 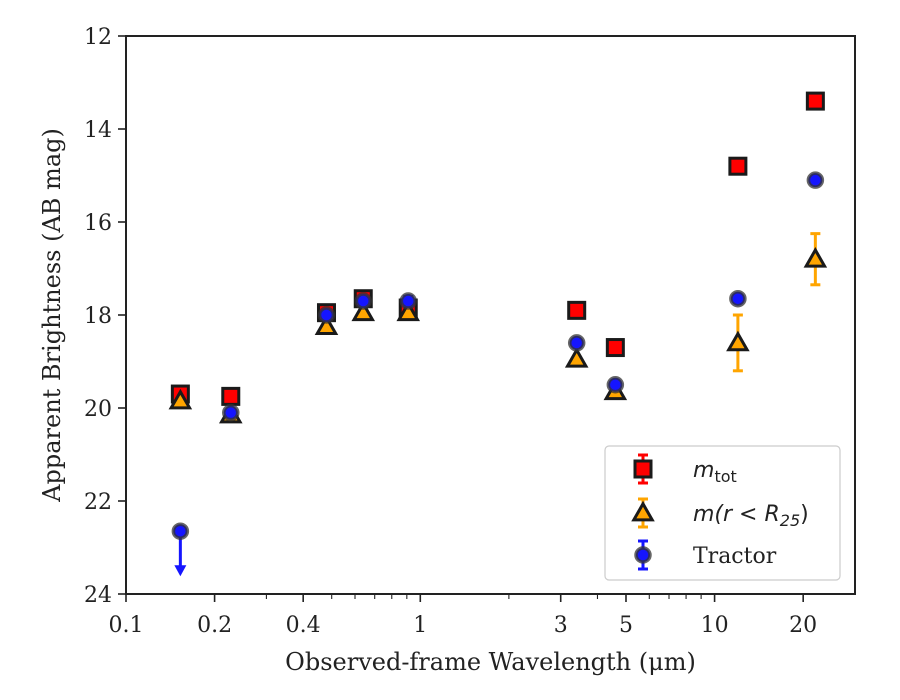 What do you see at coordinates (126, 625) in the screenshot?
I see `x-tick-label: 0.1` at bounding box center [126, 625].